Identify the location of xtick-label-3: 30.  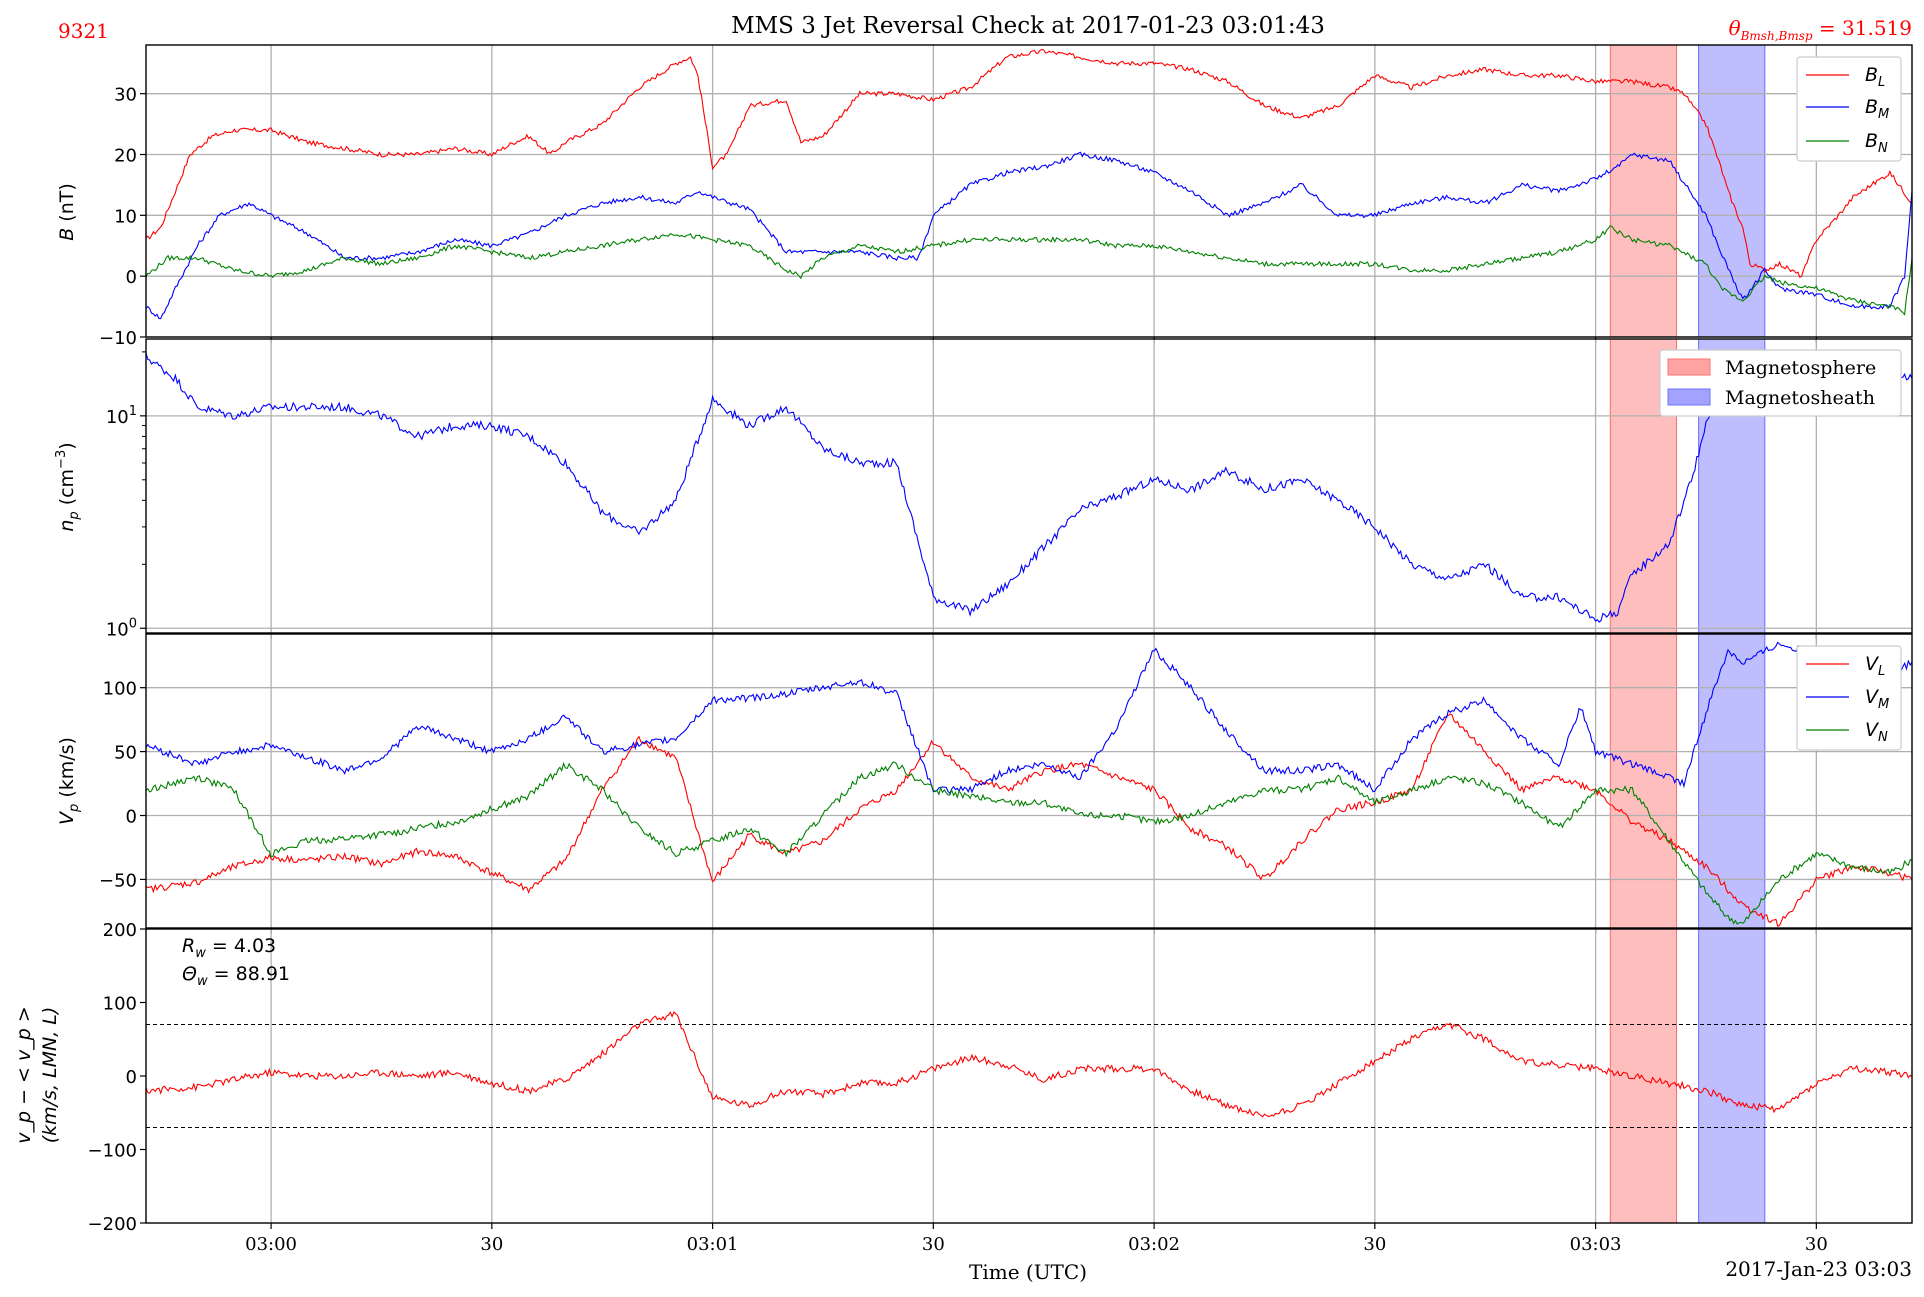
(933, 1244).